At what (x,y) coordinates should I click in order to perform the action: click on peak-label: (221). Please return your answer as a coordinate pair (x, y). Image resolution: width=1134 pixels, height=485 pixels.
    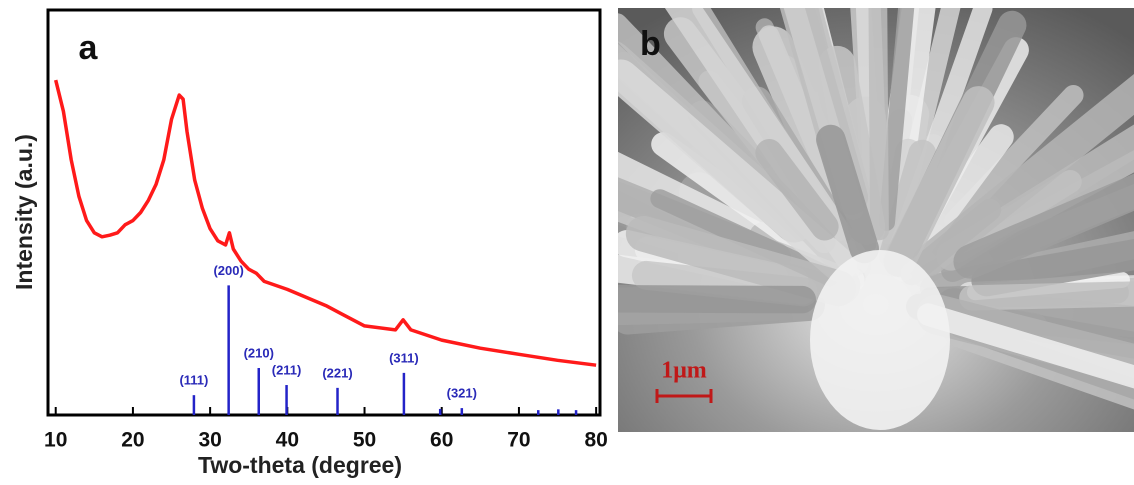
    Looking at the image, I should click on (337, 372).